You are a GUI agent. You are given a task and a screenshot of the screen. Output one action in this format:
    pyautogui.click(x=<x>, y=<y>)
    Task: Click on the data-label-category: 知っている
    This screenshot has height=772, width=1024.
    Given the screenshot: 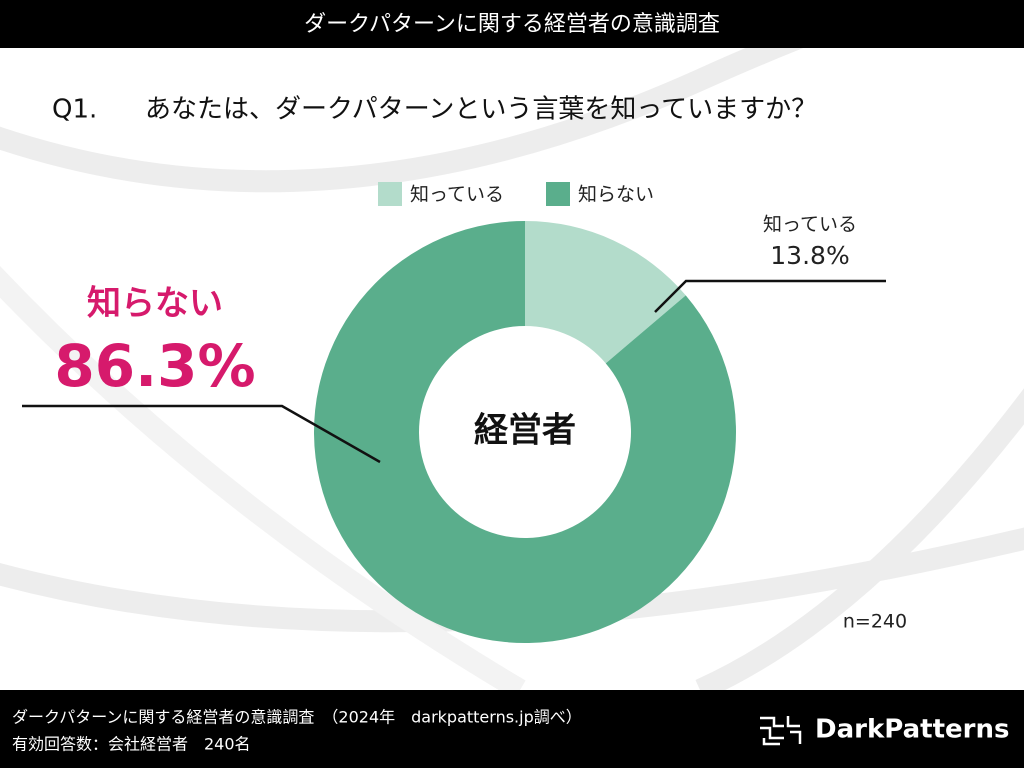 What is the action you would take?
    pyautogui.click(x=810, y=225)
    